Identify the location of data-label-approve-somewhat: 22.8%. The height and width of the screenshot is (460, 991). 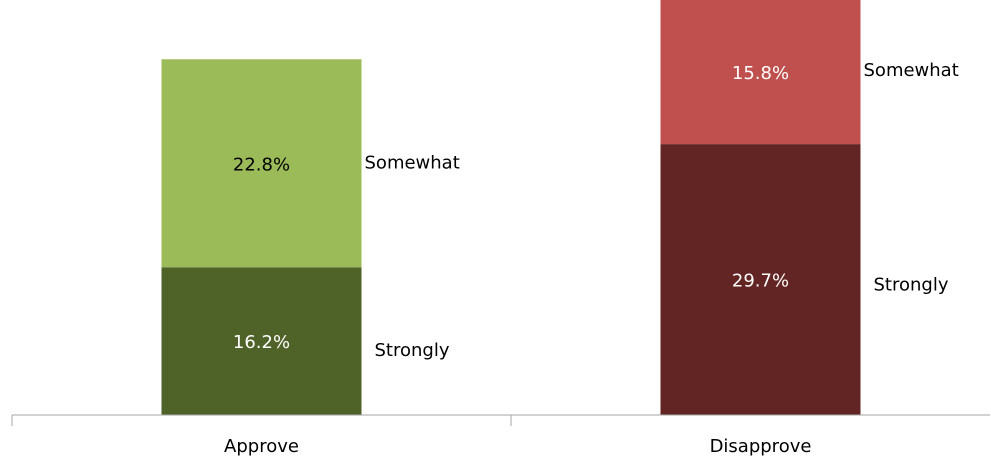
(261, 164).